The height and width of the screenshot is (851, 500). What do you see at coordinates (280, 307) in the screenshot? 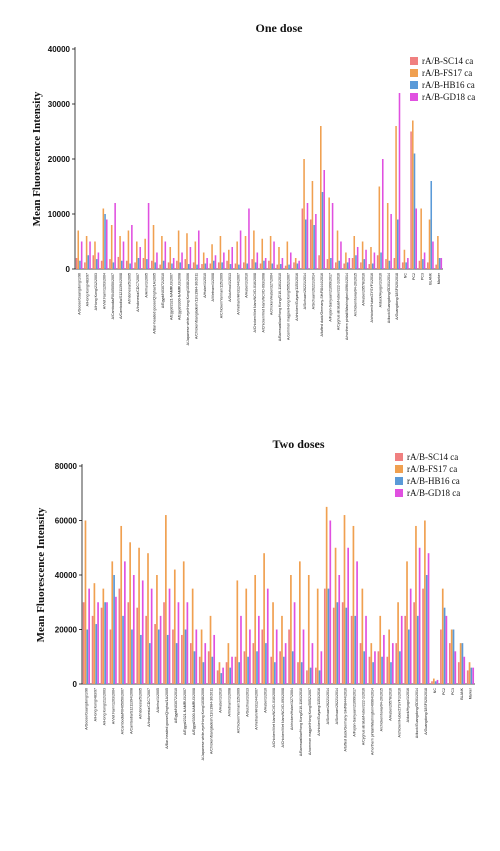
I see `one-dose-x-tick-label: A/Barnswallow/Hong Kong/D10-1161/2010` at bounding box center [280, 307].